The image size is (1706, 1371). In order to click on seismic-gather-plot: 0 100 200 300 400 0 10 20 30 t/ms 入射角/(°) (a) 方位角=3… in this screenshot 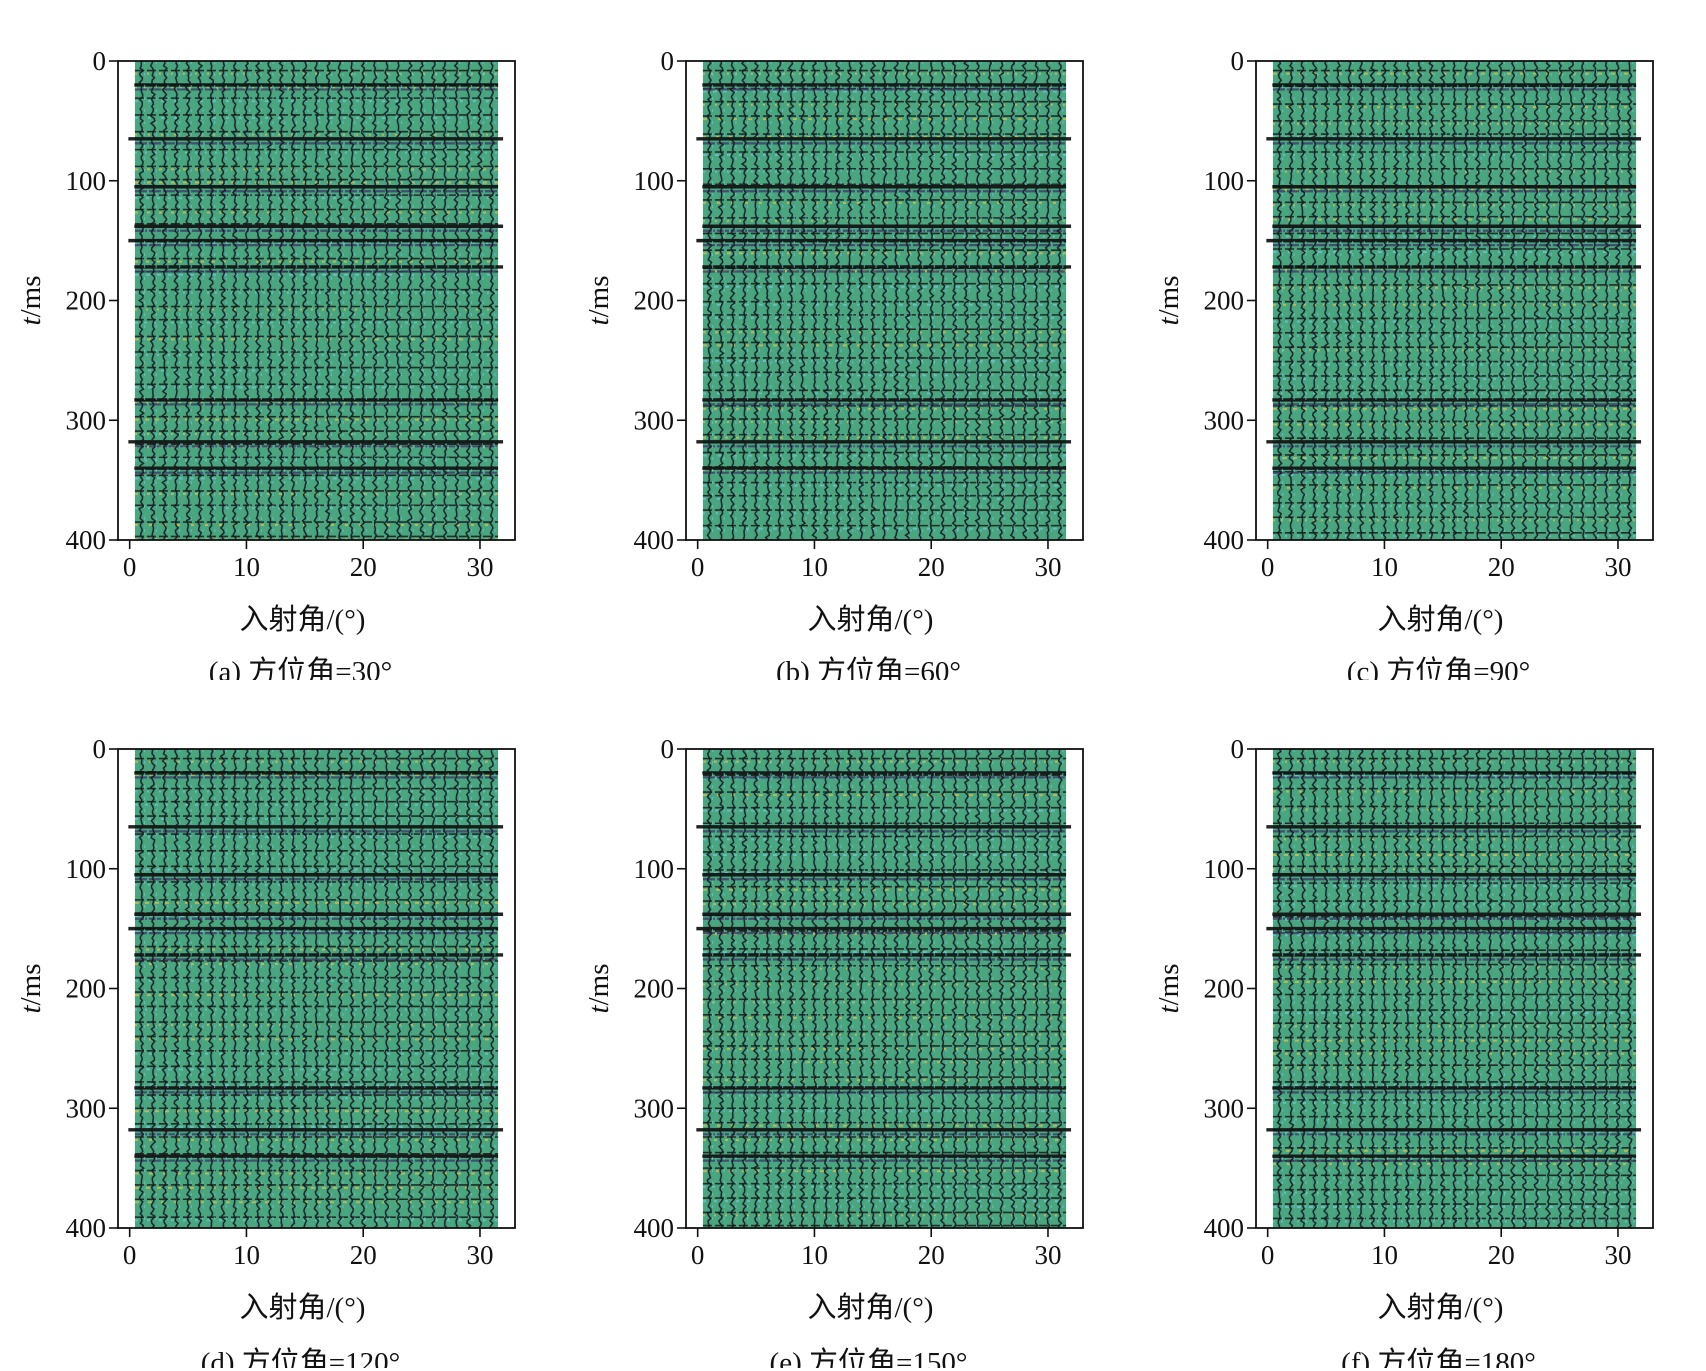, I will do `click(265, 363)`.